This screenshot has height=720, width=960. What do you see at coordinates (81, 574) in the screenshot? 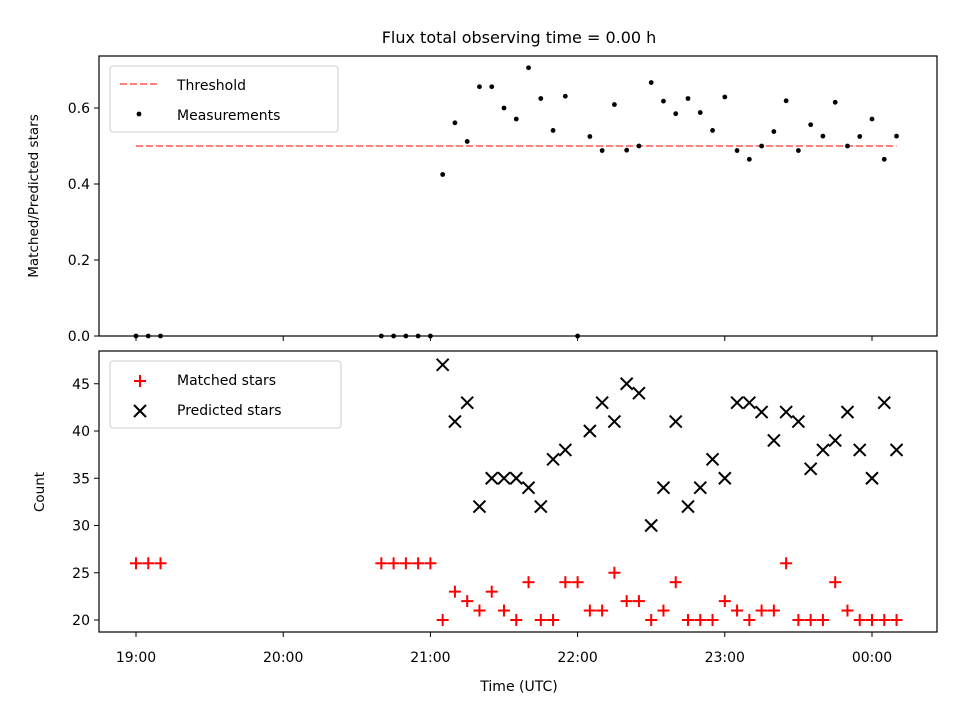
I see `count-y-tick-label: 25` at bounding box center [81, 574].